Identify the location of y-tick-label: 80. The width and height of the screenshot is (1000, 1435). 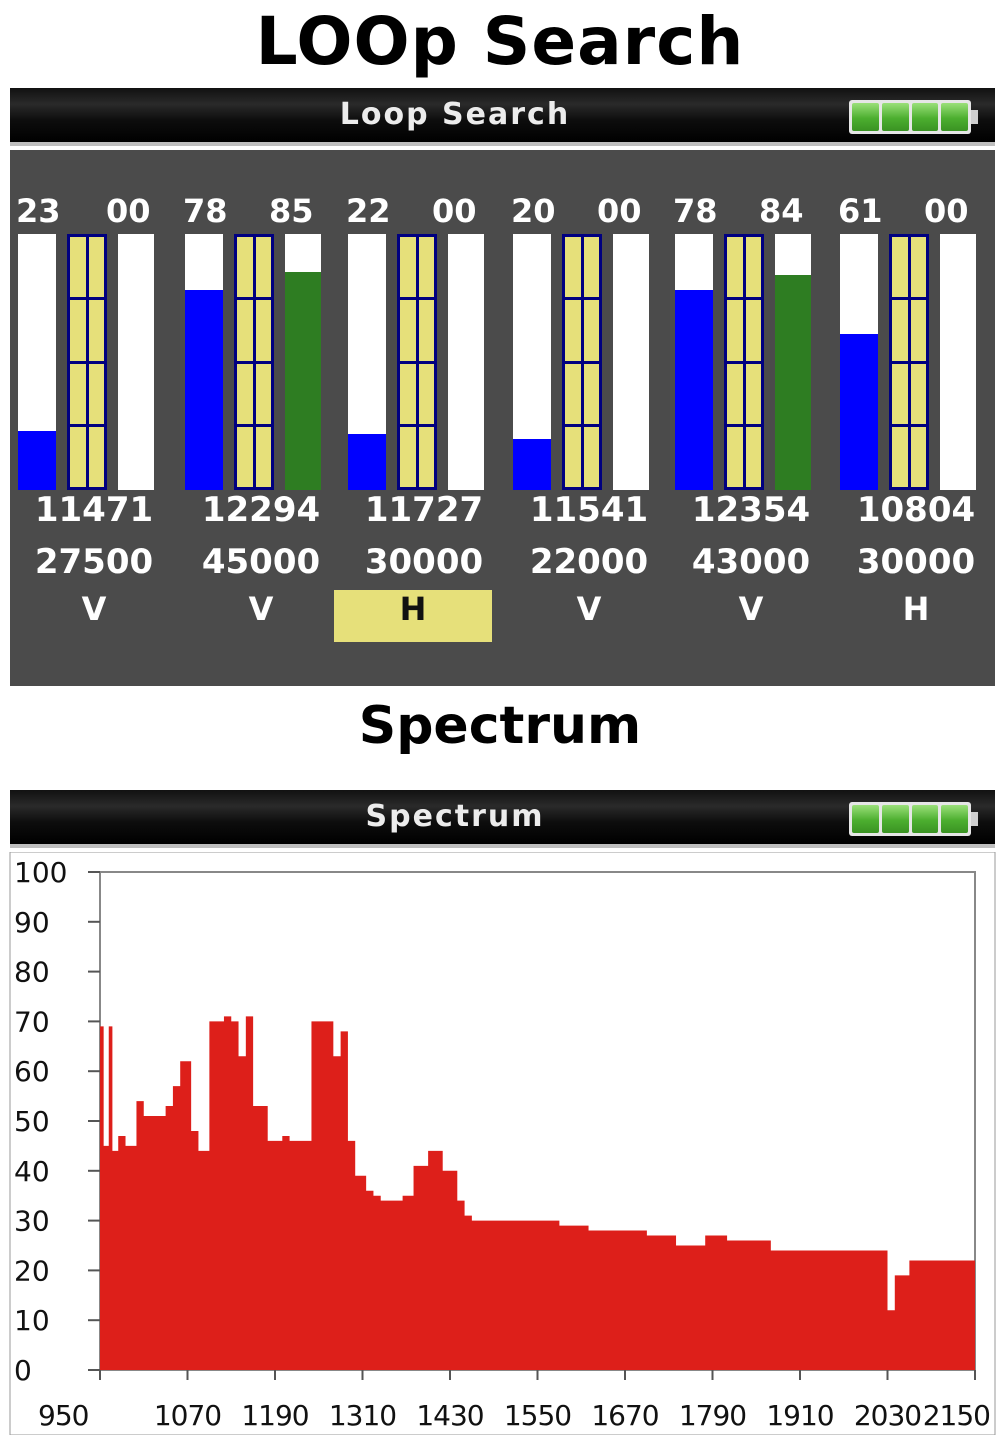
(32, 972).